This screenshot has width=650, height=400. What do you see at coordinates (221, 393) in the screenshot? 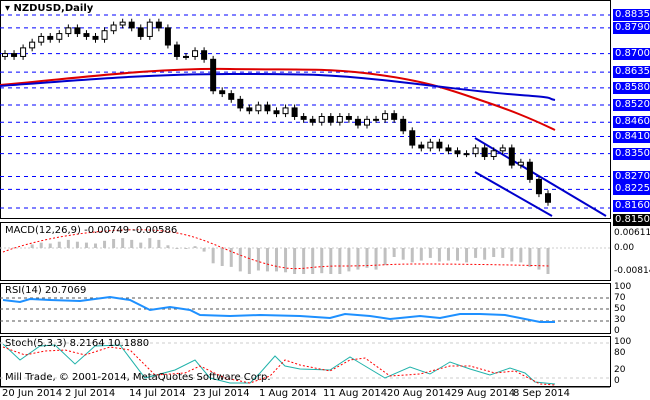
I see `date-label: 23 Jul 2014` at bounding box center [221, 393].